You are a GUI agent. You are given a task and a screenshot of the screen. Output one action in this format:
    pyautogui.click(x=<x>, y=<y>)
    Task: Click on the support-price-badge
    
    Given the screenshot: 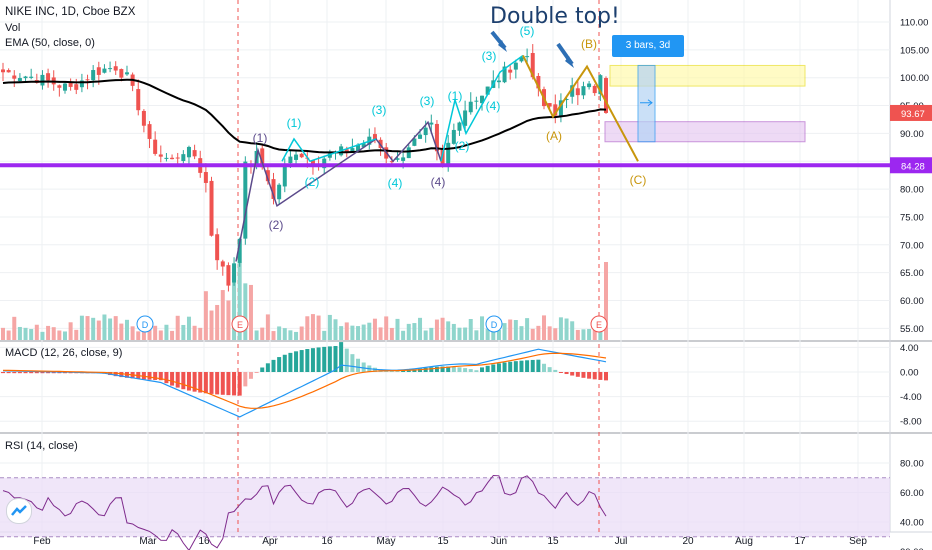 What is the action you would take?
    pyautogui.click(x=911, y=165)
    